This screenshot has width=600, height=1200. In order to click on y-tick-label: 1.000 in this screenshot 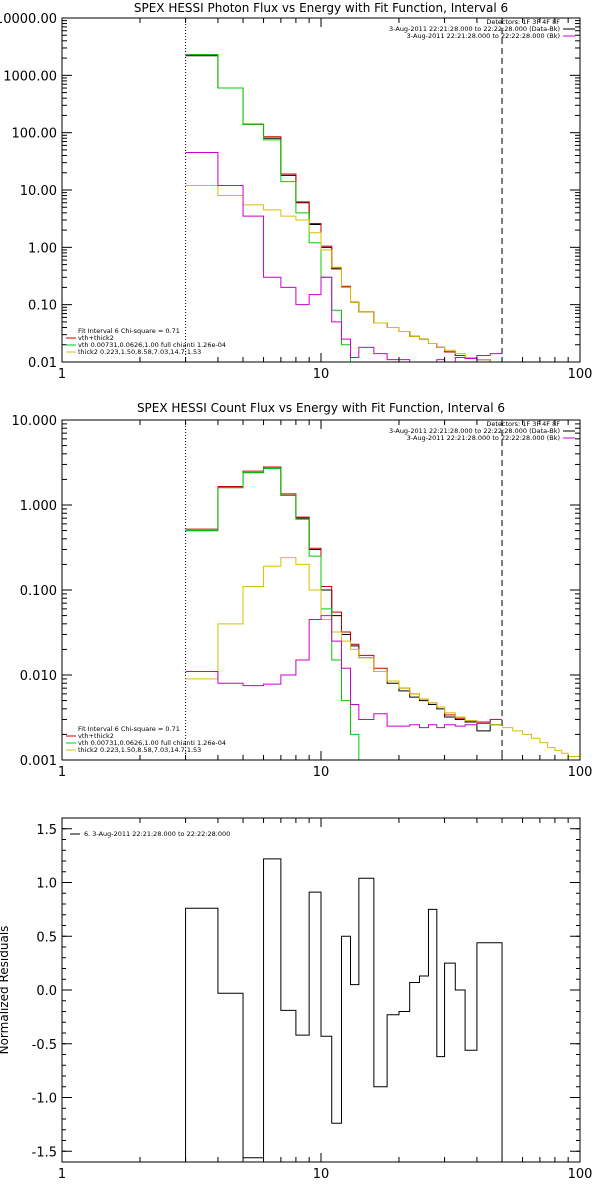, I will do `click(38, 506)`.